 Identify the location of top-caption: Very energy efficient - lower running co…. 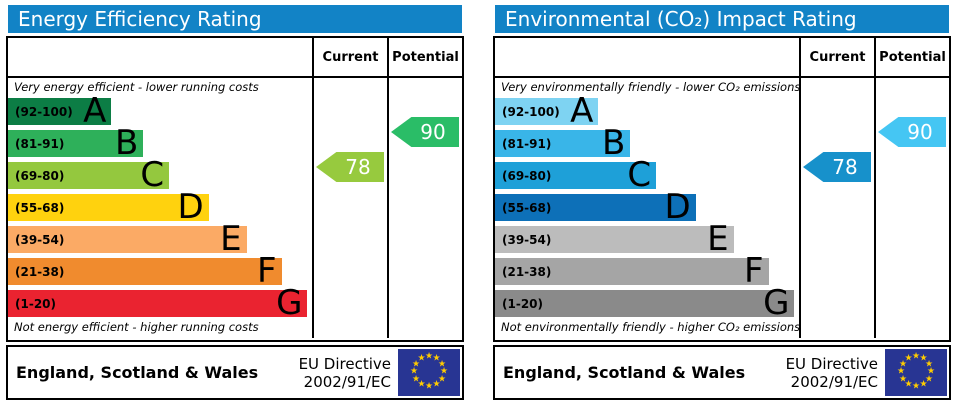
(136, 87).